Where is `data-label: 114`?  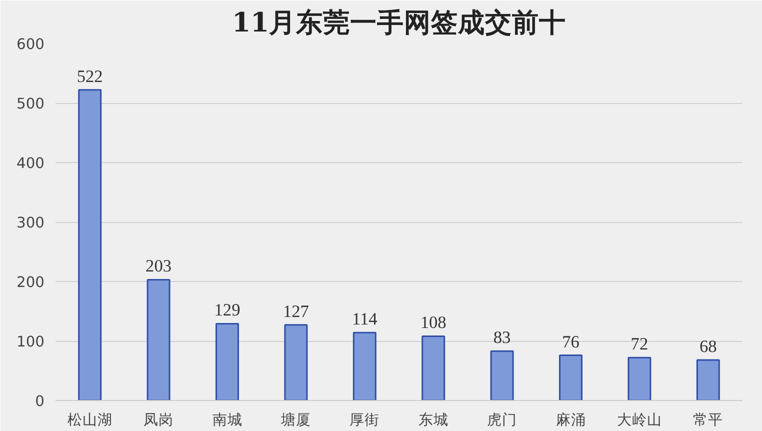 data-label: 114 is located at coordinates (365, 319).